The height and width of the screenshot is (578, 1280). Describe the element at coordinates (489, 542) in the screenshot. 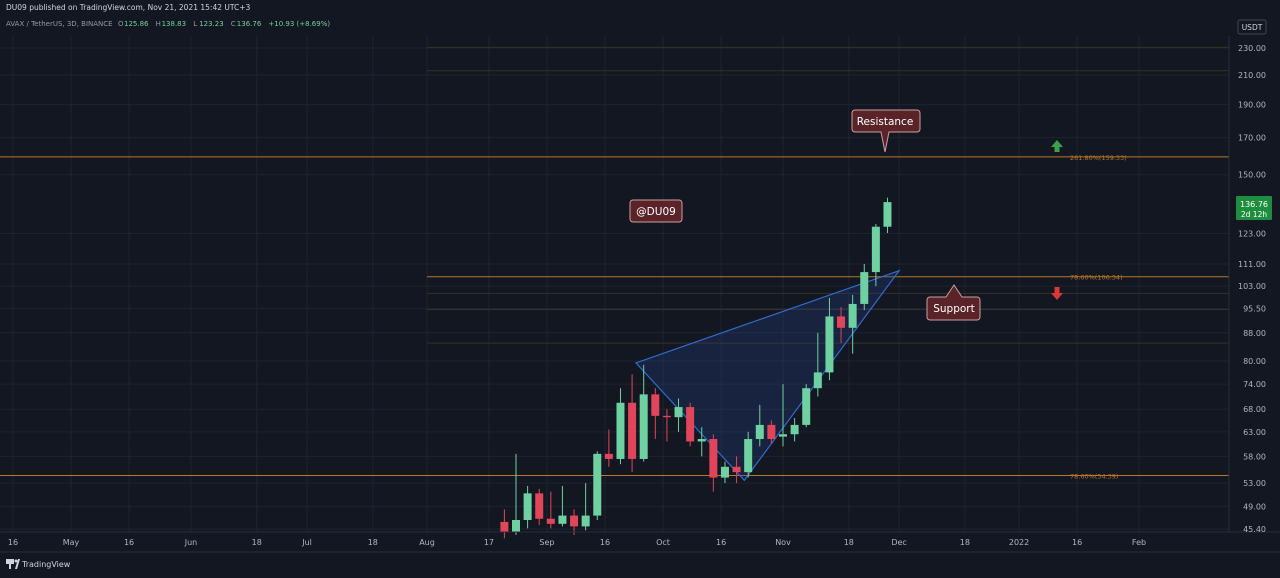

I see `time-tick-label: 17` at that location.